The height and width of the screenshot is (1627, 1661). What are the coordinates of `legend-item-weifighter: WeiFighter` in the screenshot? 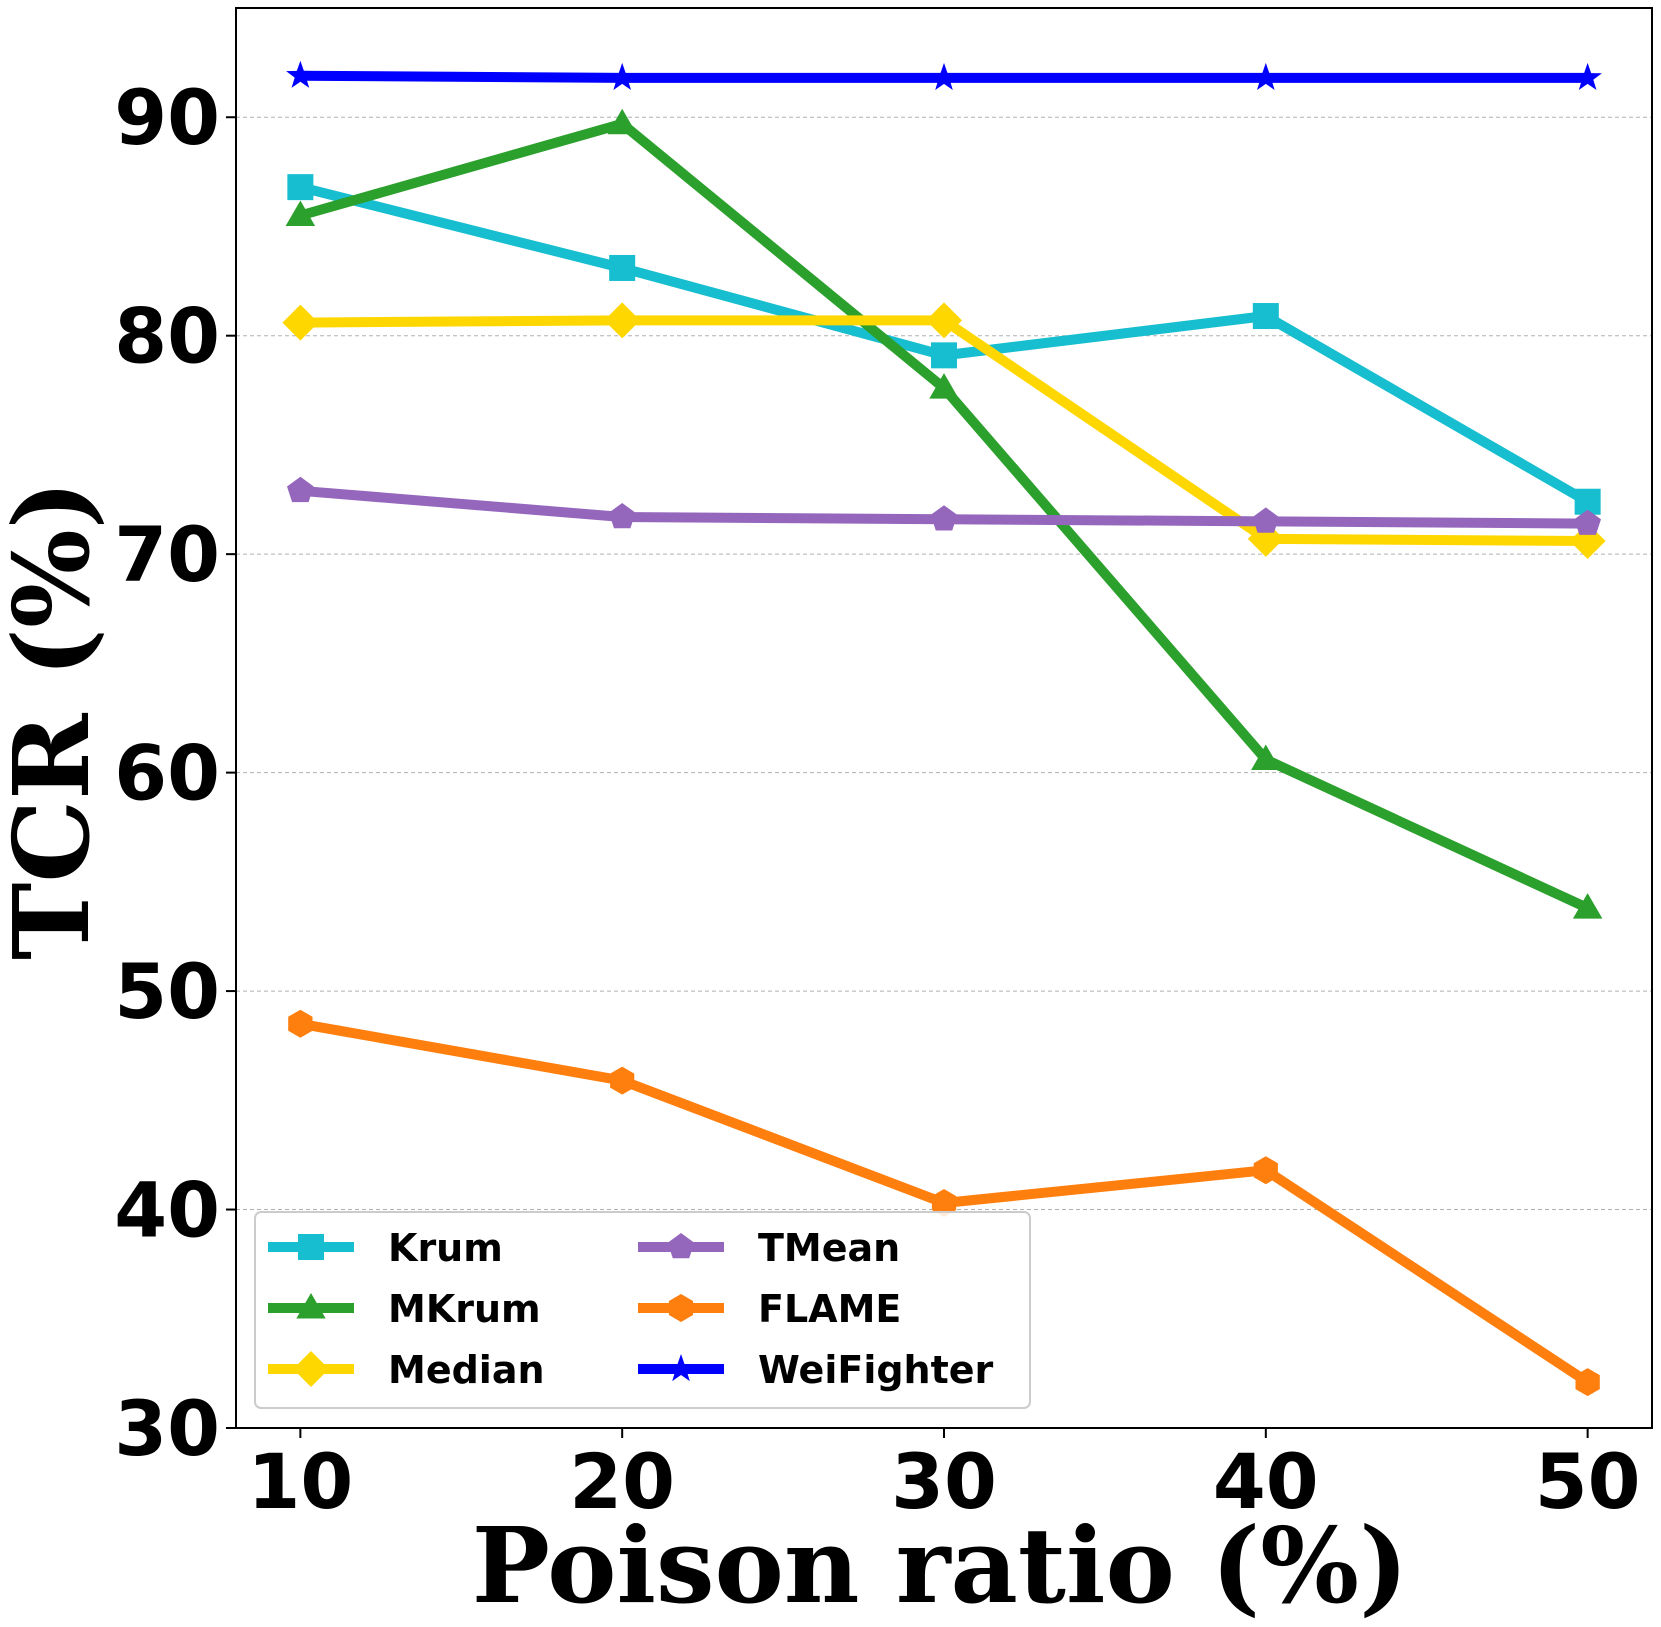 It's located at (816, 1370).